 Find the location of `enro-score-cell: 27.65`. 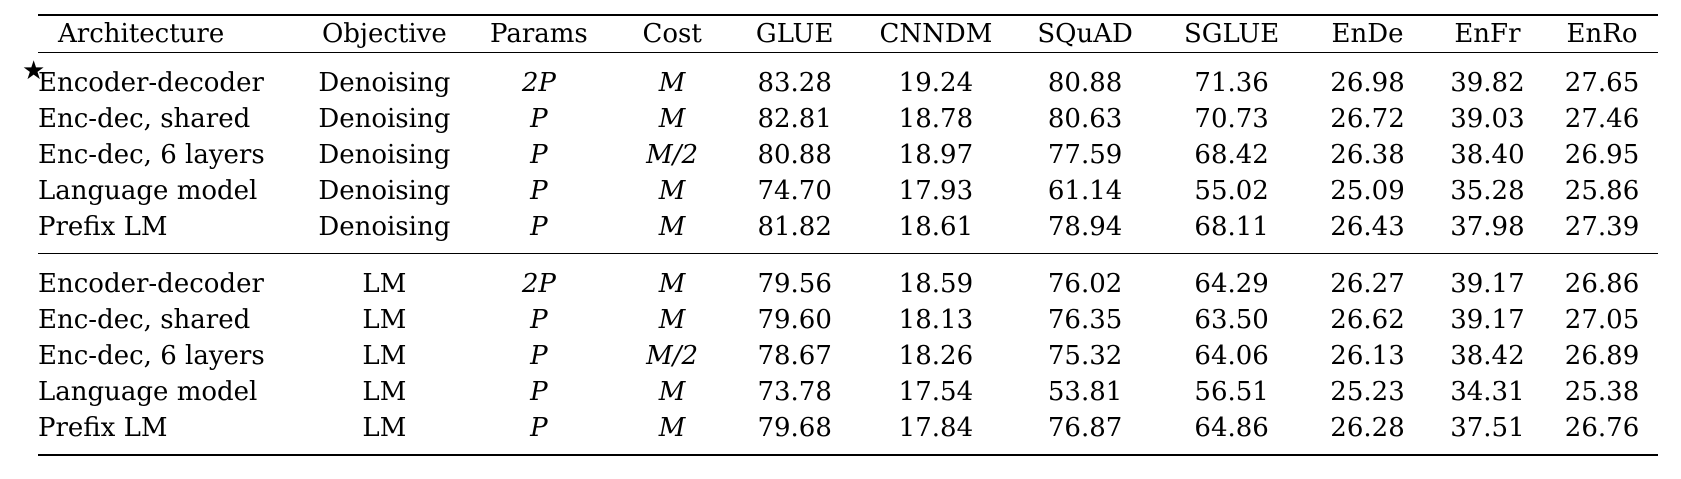

enro-score-cell: 27.65 is located at coordinates (1602, 76).